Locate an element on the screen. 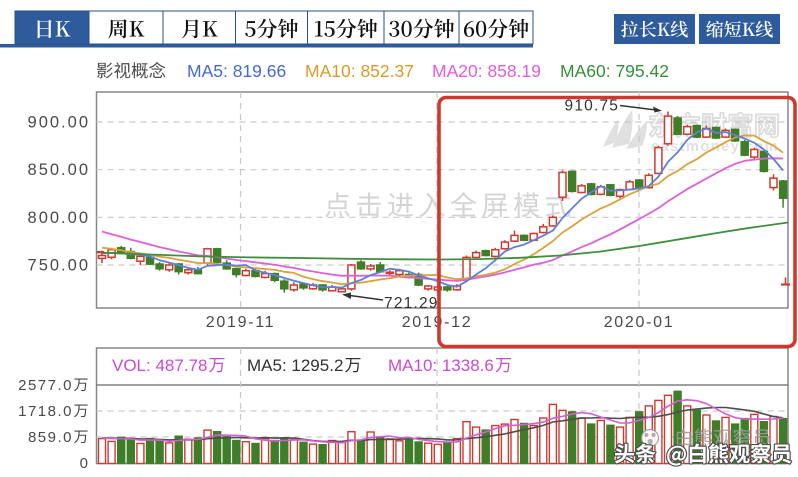  svg-text: 2019-12 is located at coordinates (437, 322).